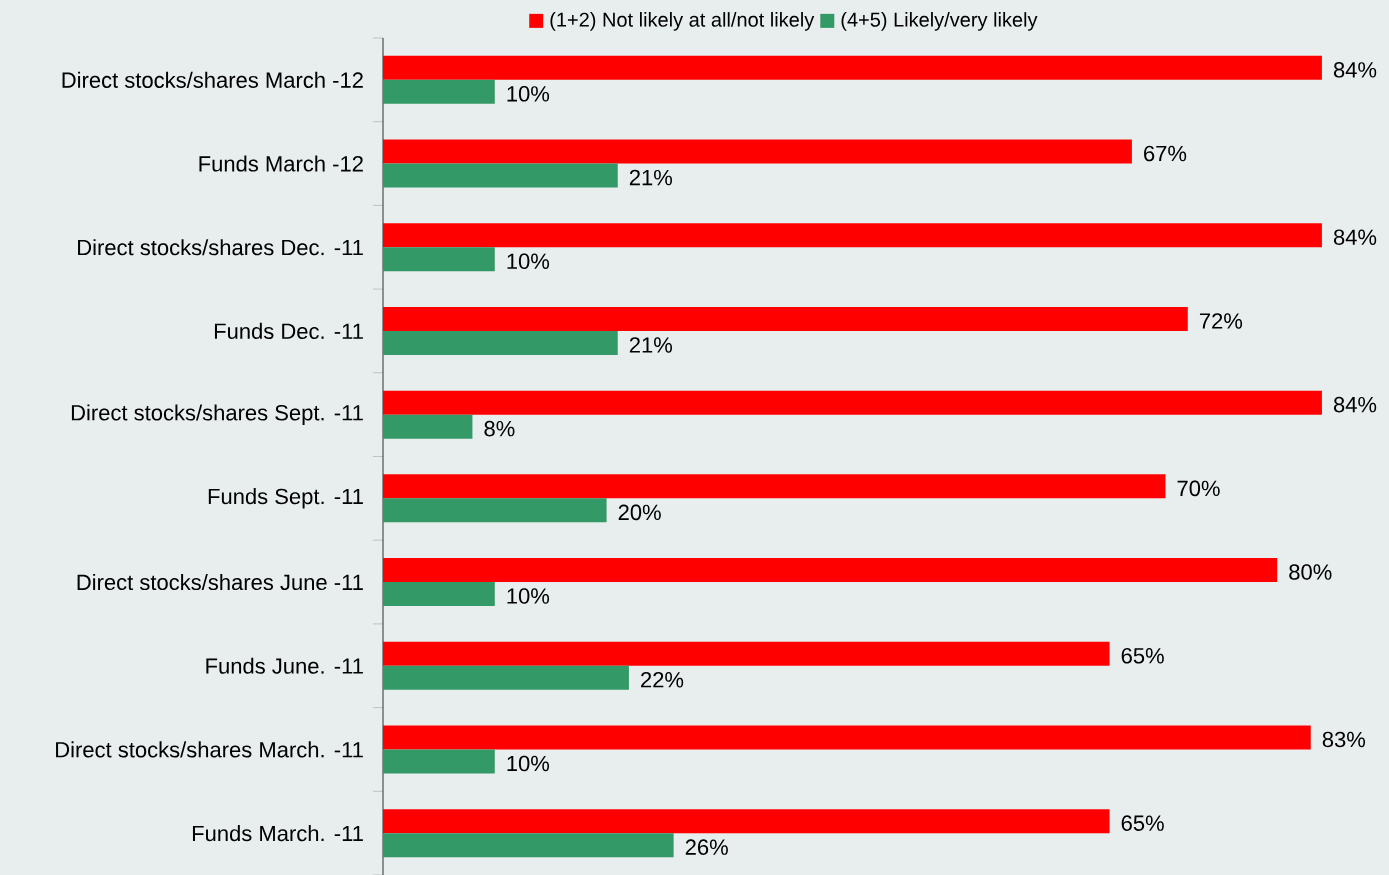 Image resolution: width=1389 pixels, height=875 pixels. I want to click on y-tick-label: Funds March -12, so click(281, 163).